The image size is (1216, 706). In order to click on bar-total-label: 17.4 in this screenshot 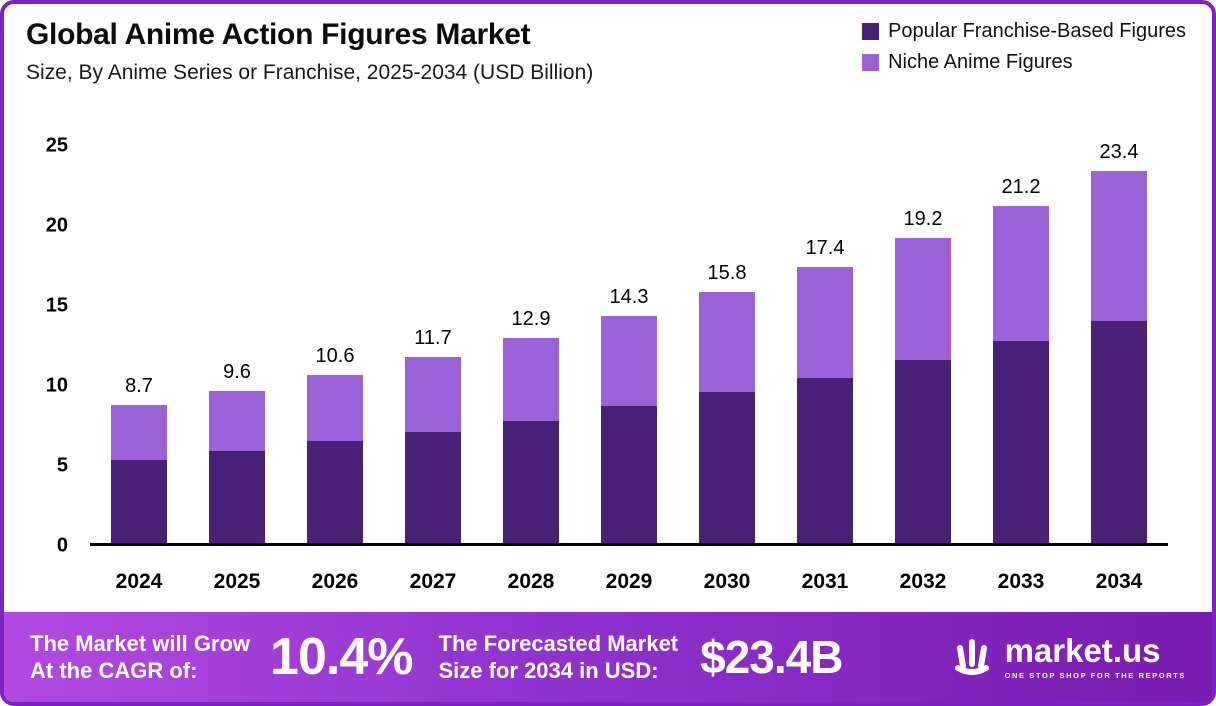, I will do `click(825, 247)`.